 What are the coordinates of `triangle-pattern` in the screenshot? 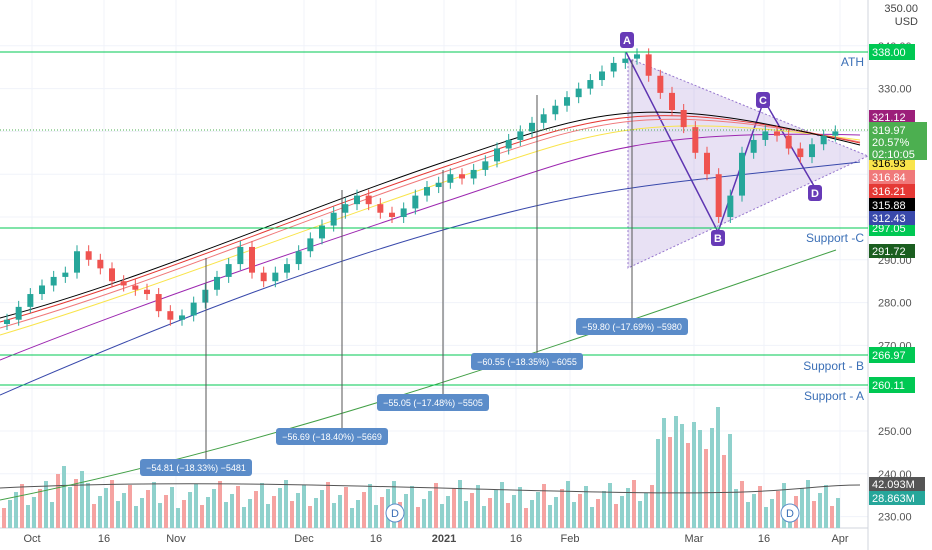 It's located at (748, 163).